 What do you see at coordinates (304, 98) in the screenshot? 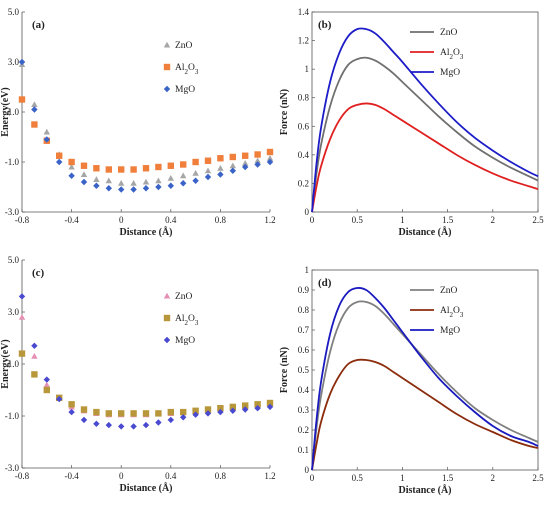
I see `y-tick-label: 0.8` at bounding box center [304, 98].